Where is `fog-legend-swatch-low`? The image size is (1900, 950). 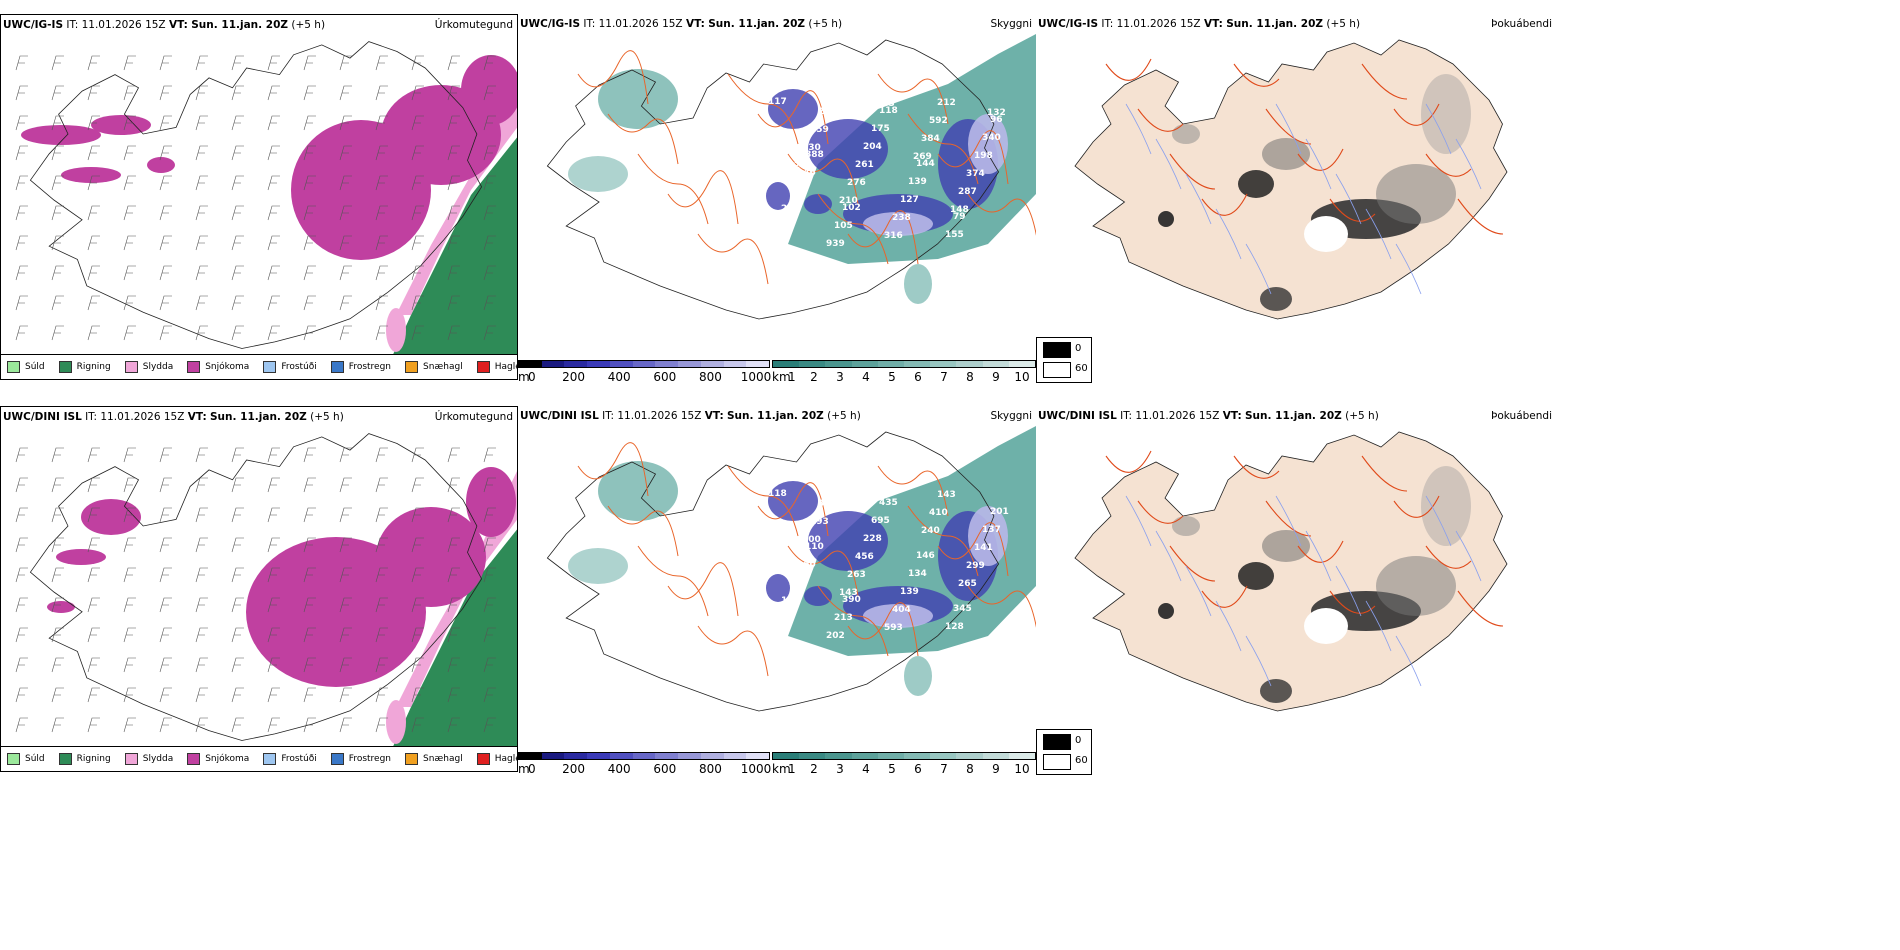 fog-legend-swatch-low is located at coordinates (1057, 762).